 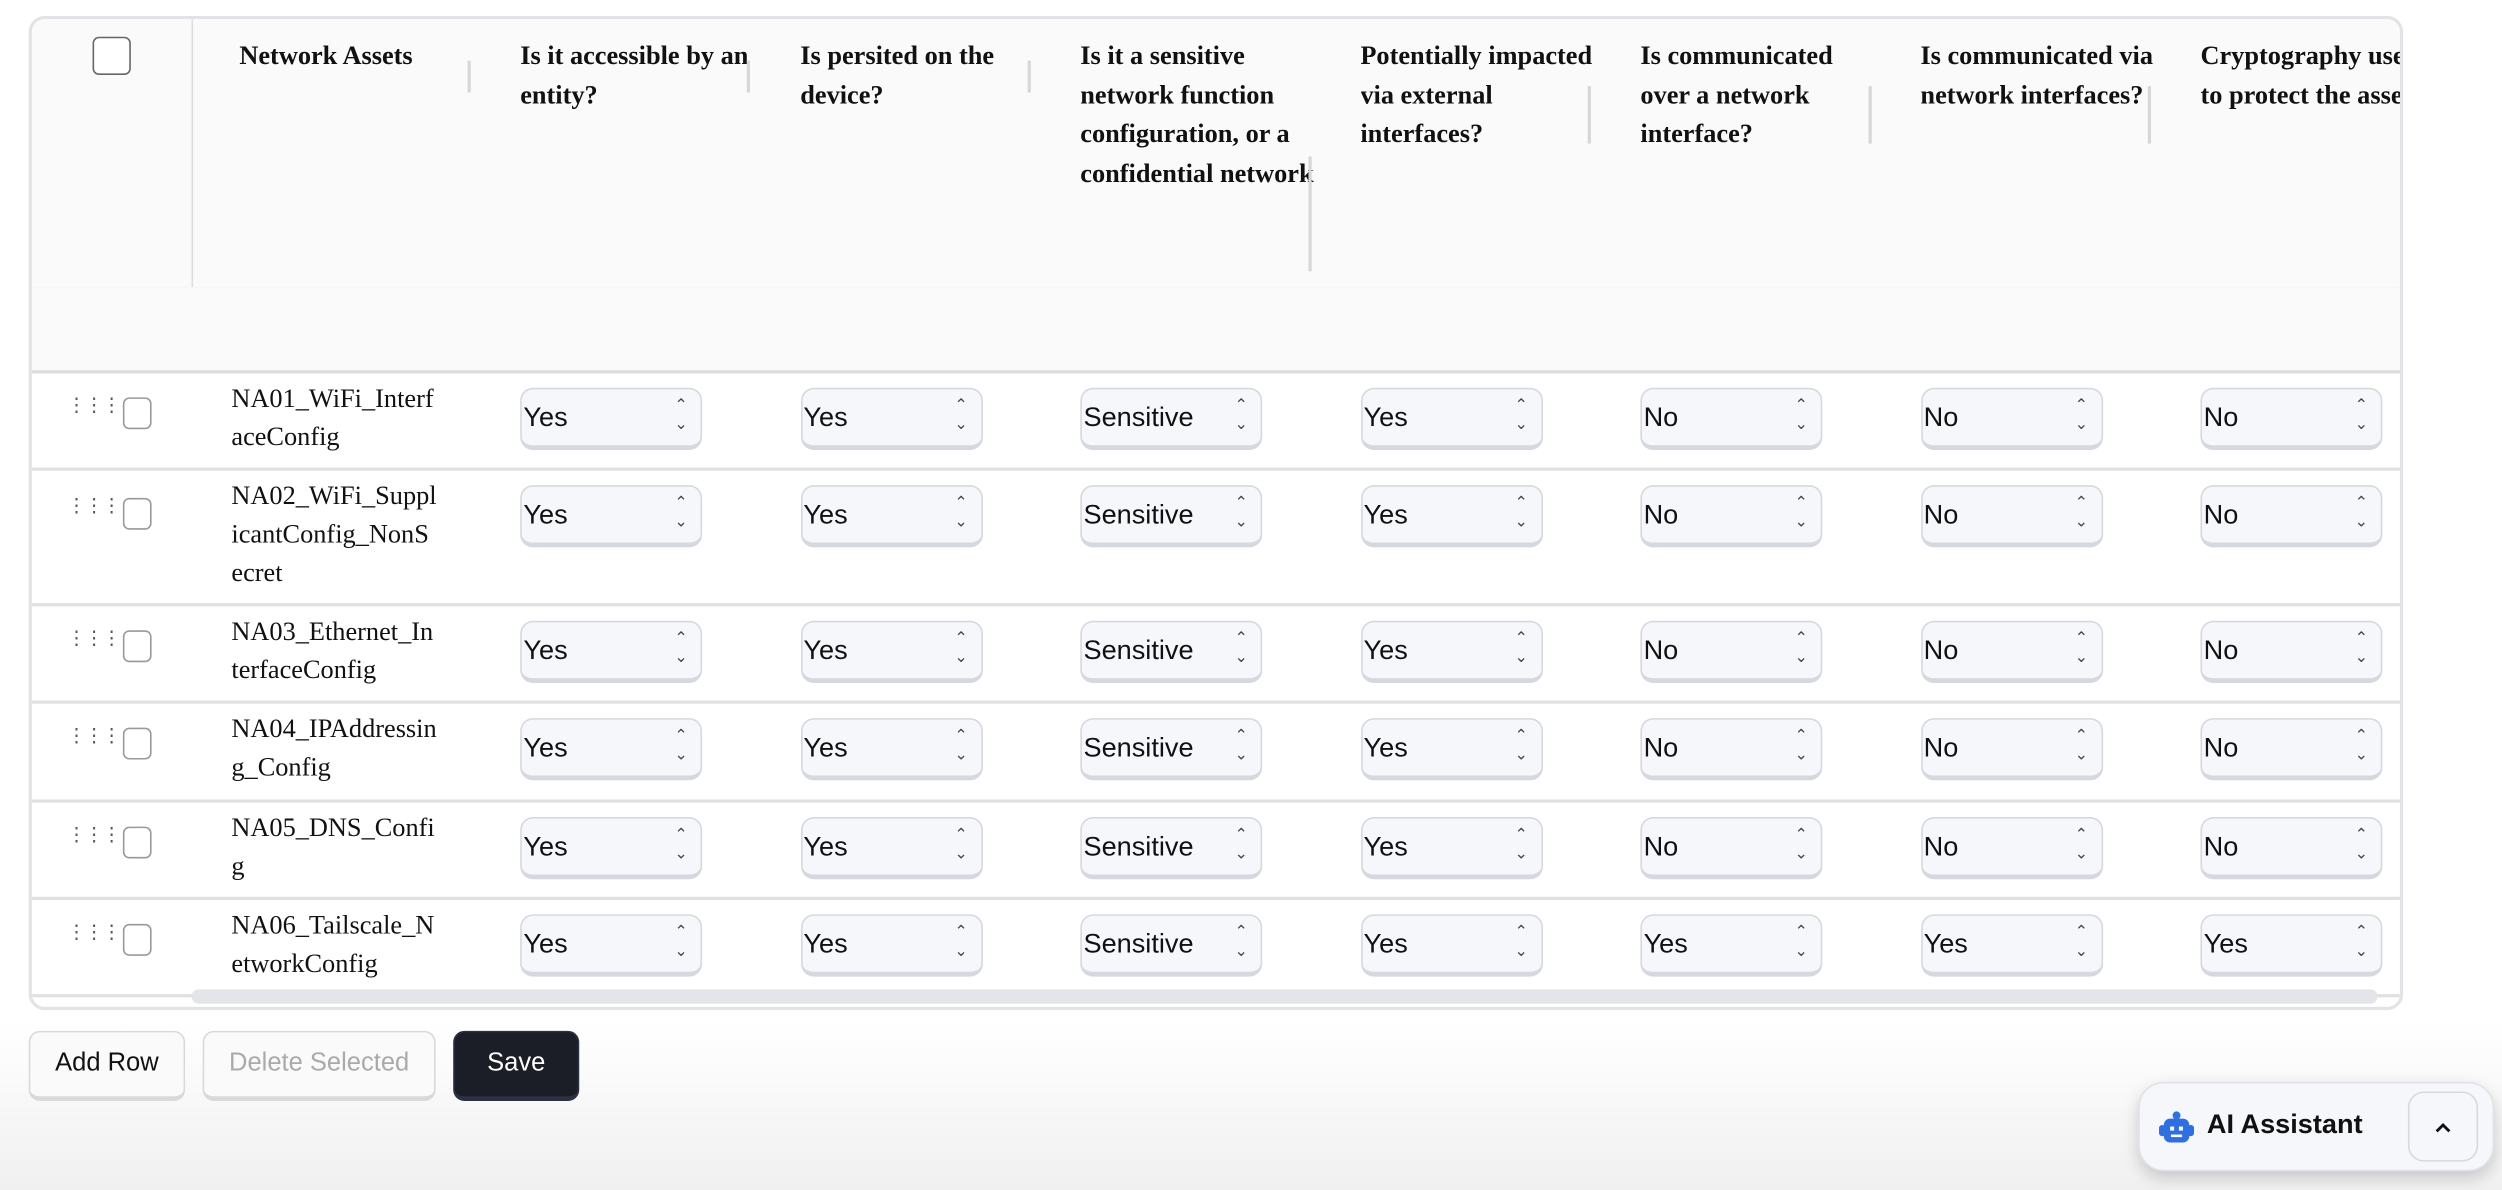 I want to click on column-header: Is communicated via network interfaces?, so click(x=2036, y=74).